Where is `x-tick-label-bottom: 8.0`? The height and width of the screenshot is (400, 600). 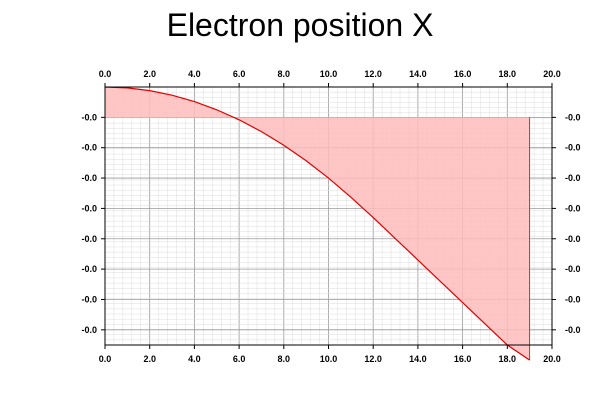
x-tick-label-bottom: 8.0 is located at coordinates (284, 359).